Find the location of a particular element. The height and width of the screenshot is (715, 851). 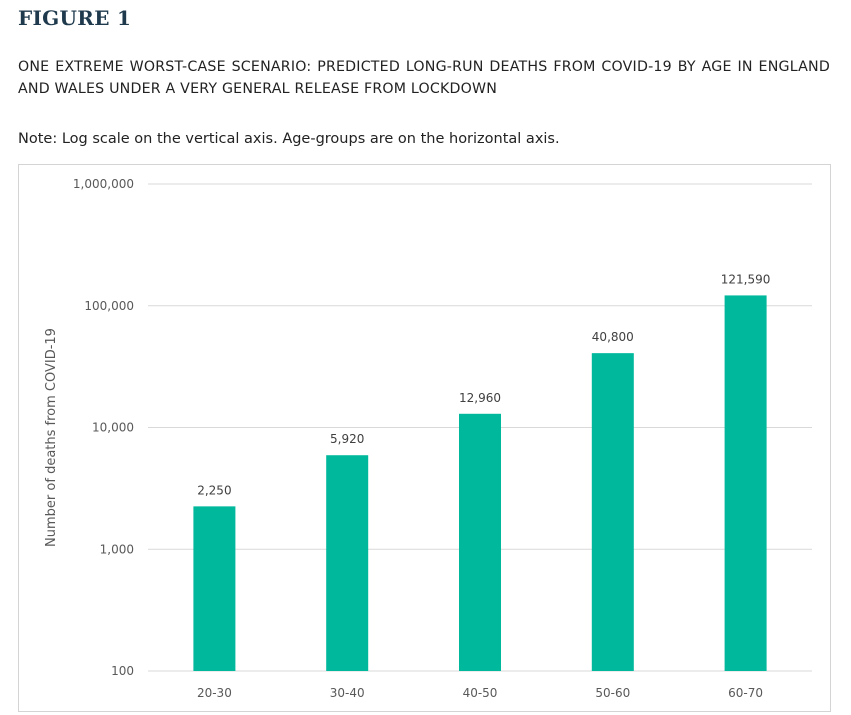

y-tick-label: 1,000,000 is located at coordinates (103, 184).